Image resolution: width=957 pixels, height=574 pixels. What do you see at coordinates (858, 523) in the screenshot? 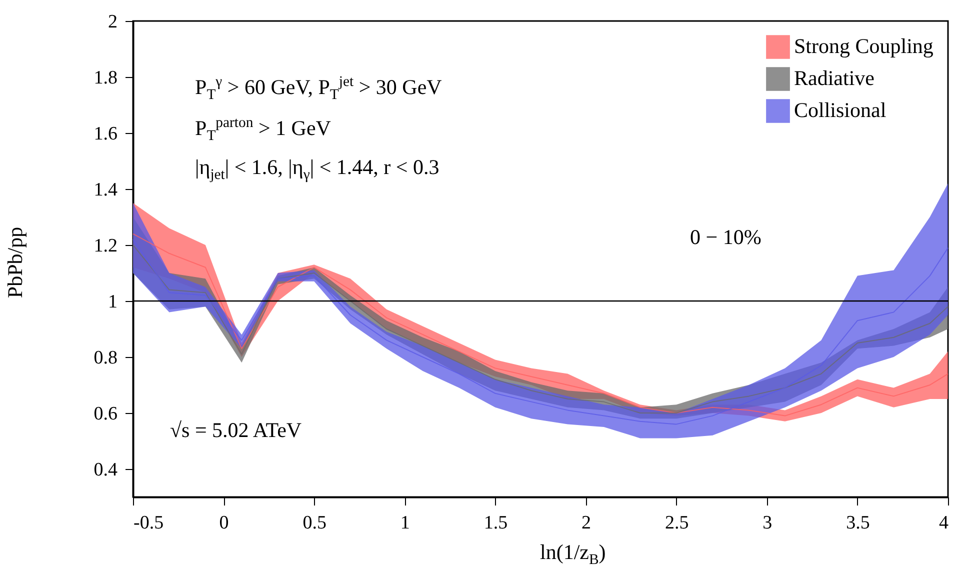
I see `x-tick-label: 3.5` at bounding box center [858, 523].